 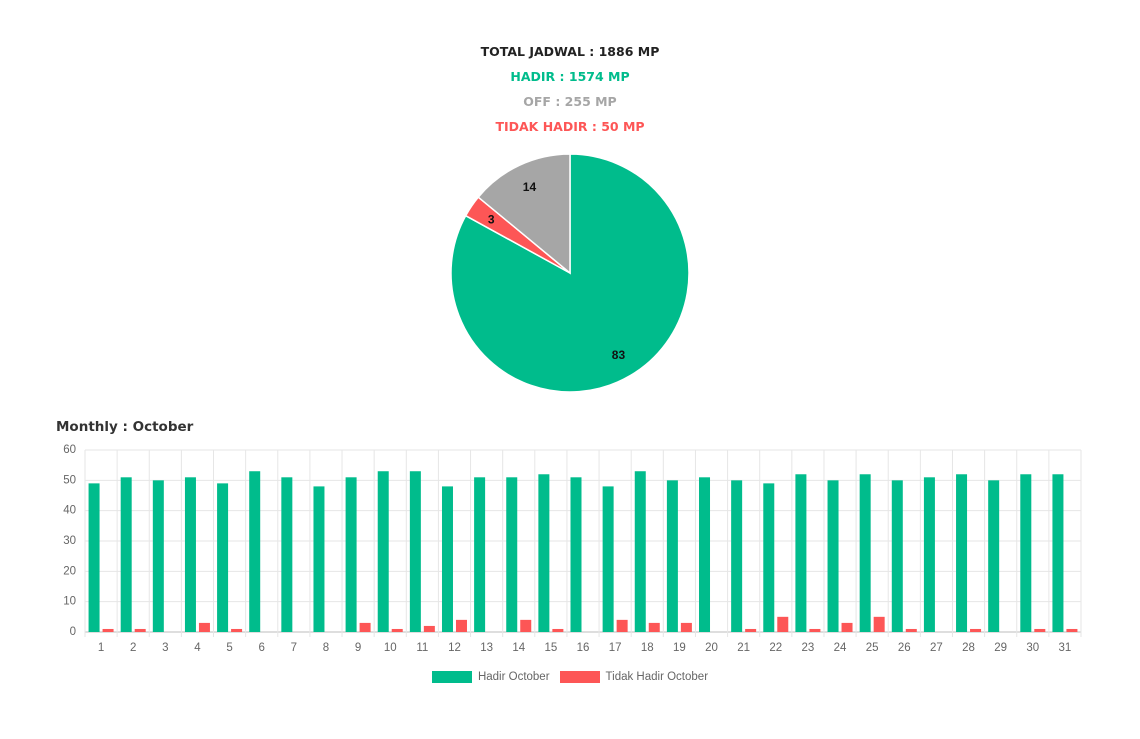 What do you see at coordinates (518, 648) in the screenshot?
I see `x-tick-label: 14` at bounding box center [518, 648].